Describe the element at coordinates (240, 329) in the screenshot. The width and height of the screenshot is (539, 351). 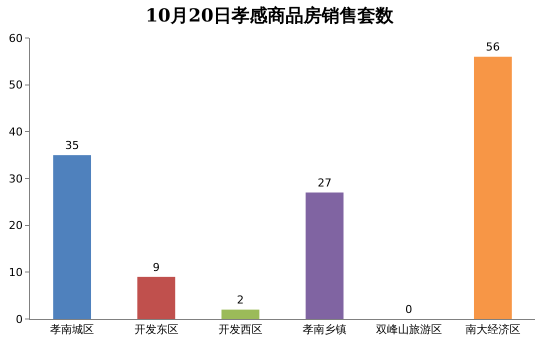
I see `x-tick-label: 开发西区` at that location.